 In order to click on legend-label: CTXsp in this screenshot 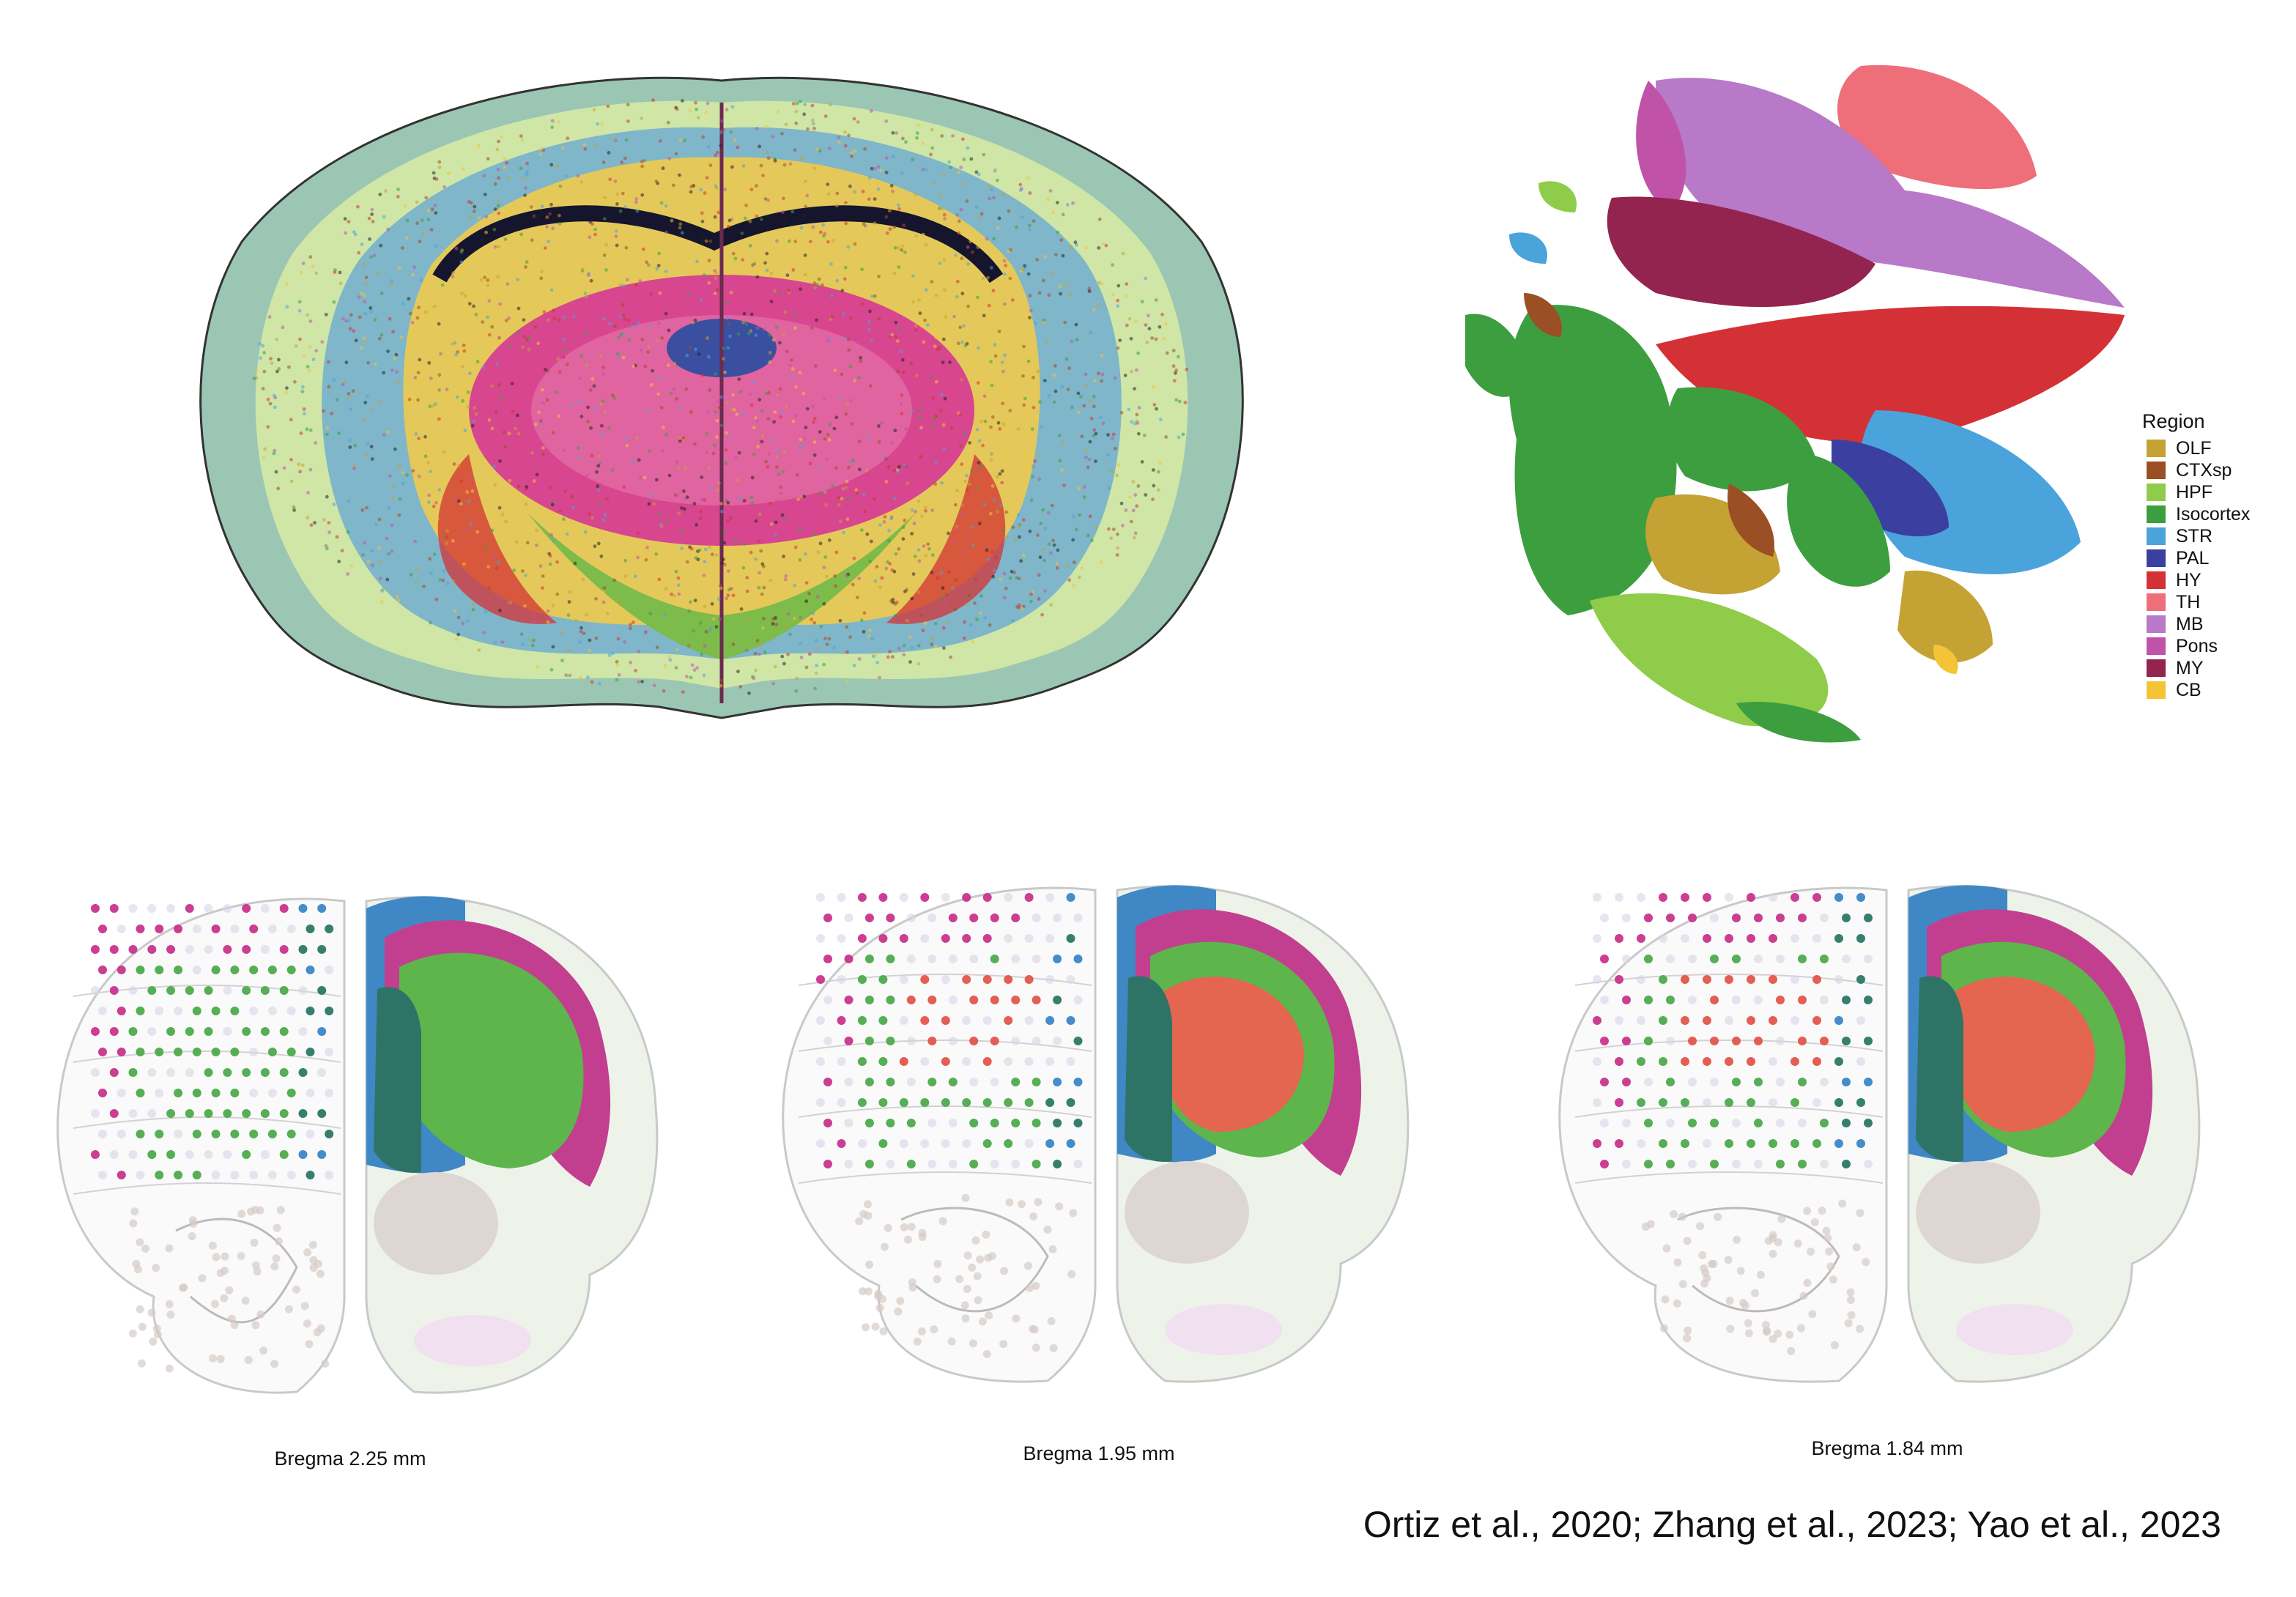, I will do `click(2204, 470)`.